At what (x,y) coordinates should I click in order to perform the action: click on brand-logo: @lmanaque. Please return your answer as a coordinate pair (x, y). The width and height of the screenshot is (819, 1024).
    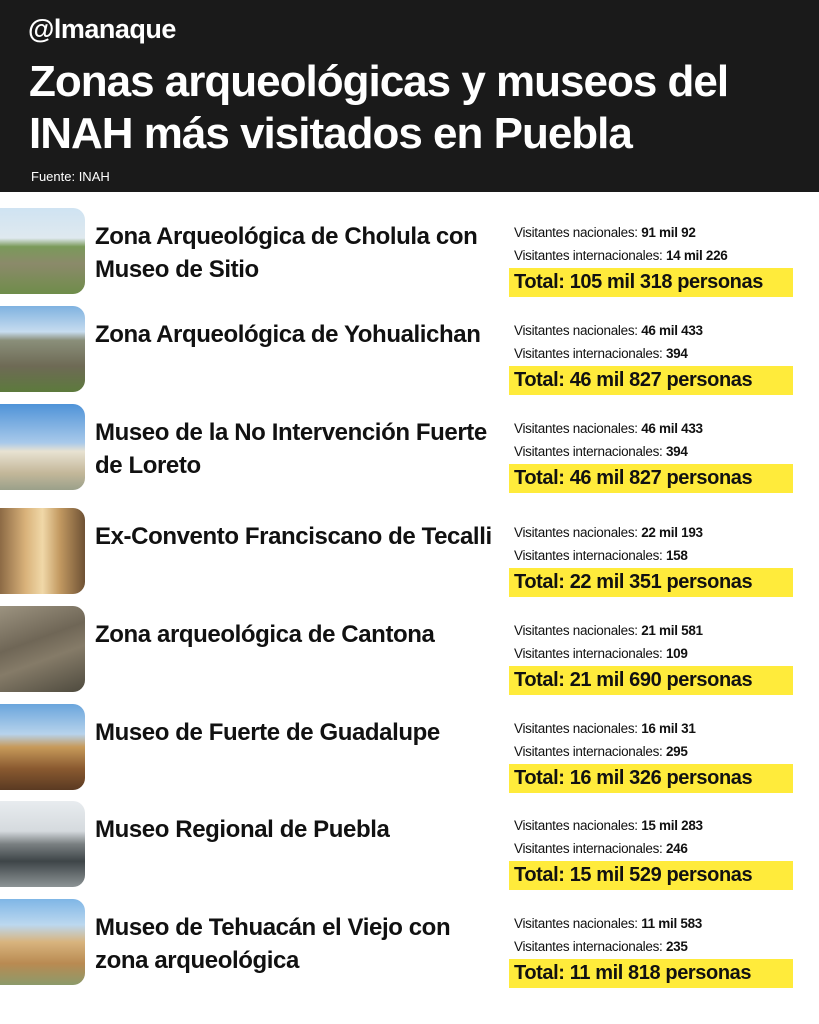
    Looking at the image, I should click on (102, 29).